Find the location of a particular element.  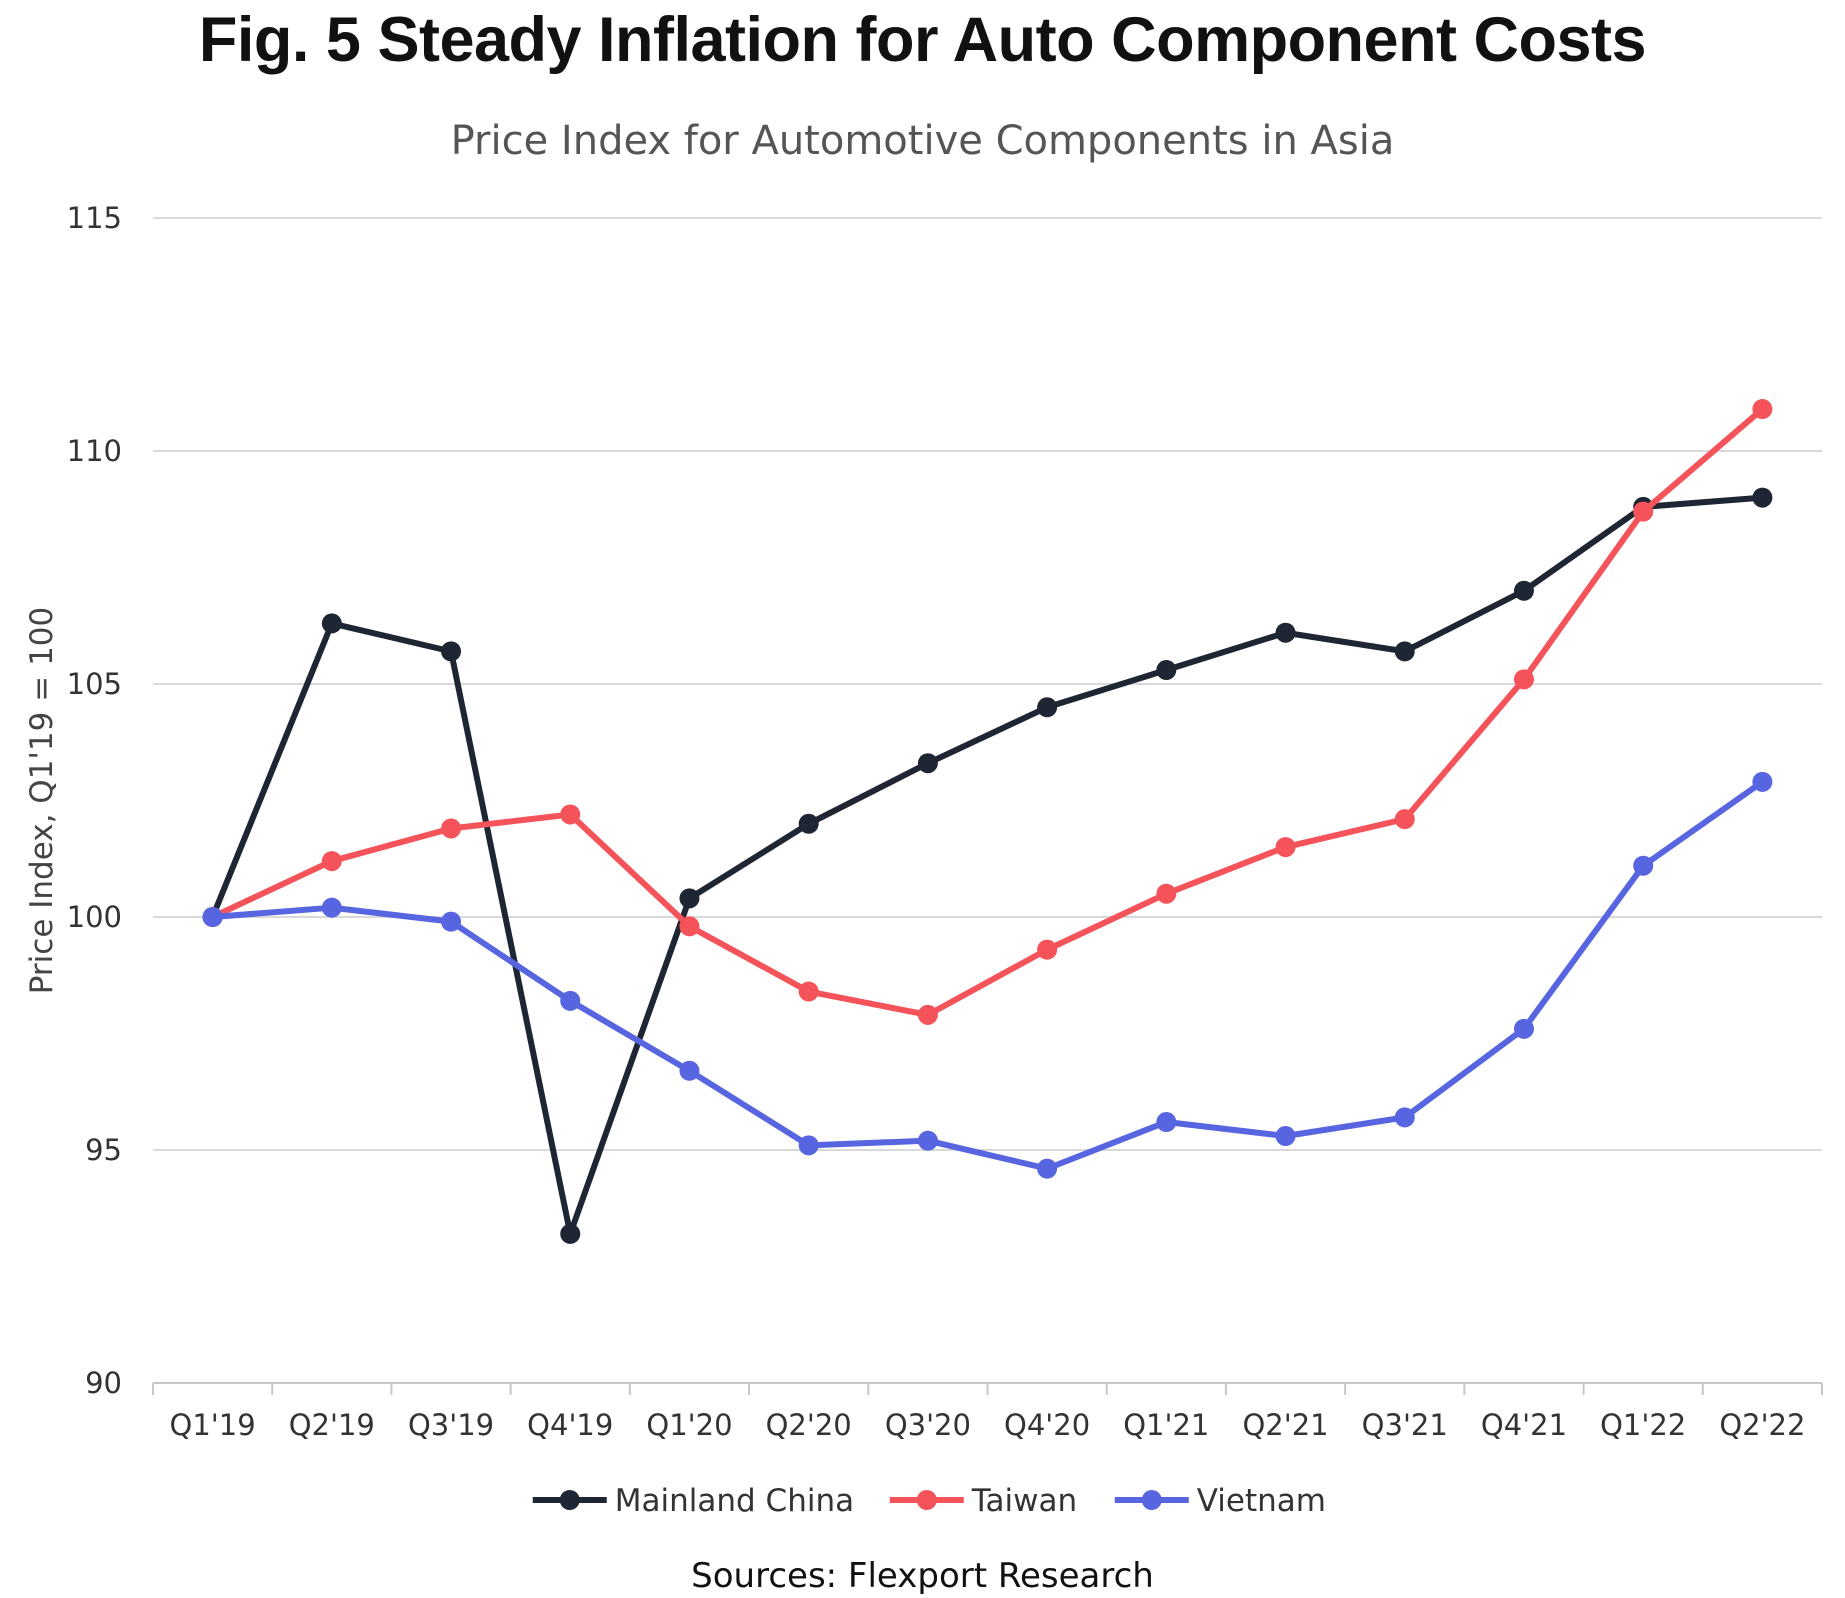

legend-label: Mainland China is located at coordinates (734, 1501).